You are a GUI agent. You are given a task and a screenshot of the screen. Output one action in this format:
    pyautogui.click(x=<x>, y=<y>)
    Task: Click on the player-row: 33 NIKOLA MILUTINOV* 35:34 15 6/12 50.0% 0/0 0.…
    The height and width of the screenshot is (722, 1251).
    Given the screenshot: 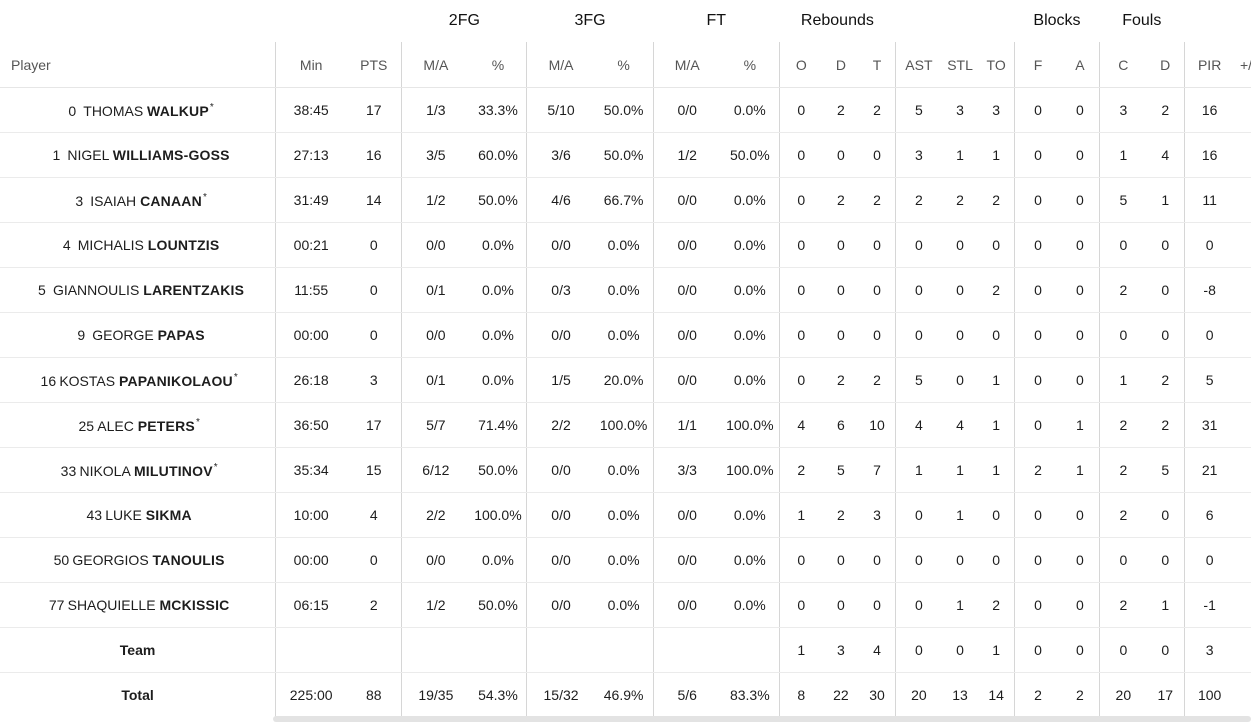 What is the action you would take?
    pyautogui.click(x=625, y=470)
    